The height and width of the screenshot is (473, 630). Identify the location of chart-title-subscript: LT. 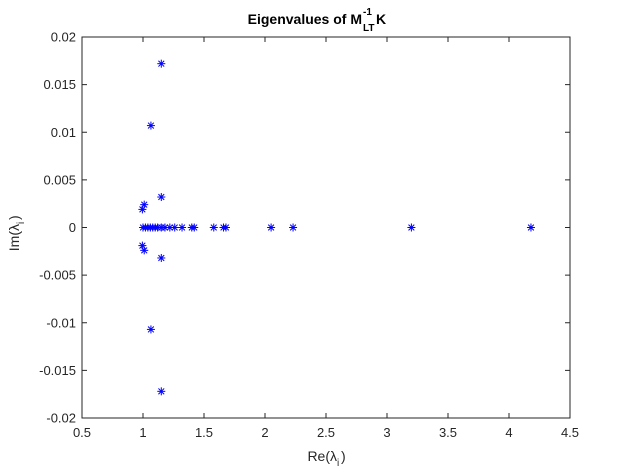
(368, 28).